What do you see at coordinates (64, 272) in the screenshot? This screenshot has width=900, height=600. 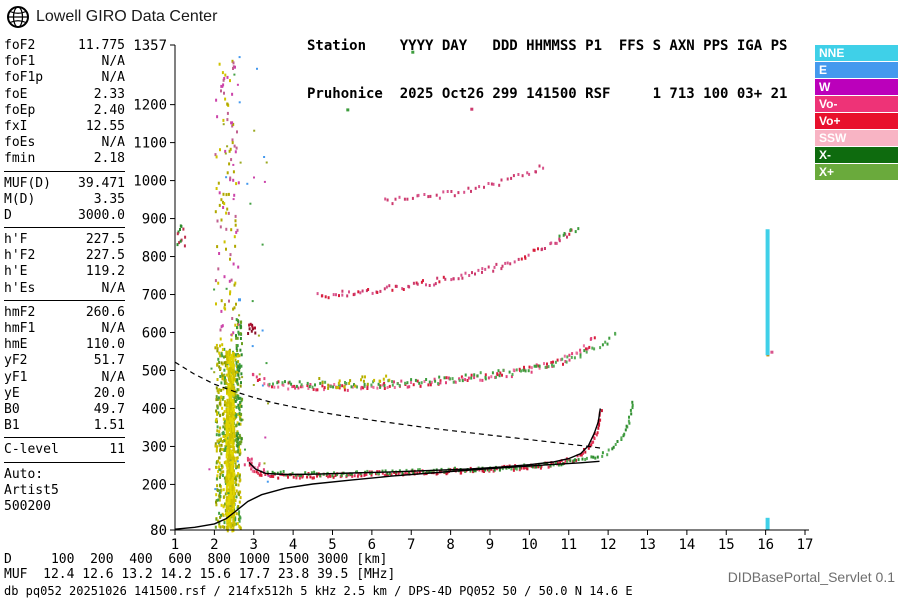 I see `param-he: h'E 119.2` at bounding box center [64, 272].